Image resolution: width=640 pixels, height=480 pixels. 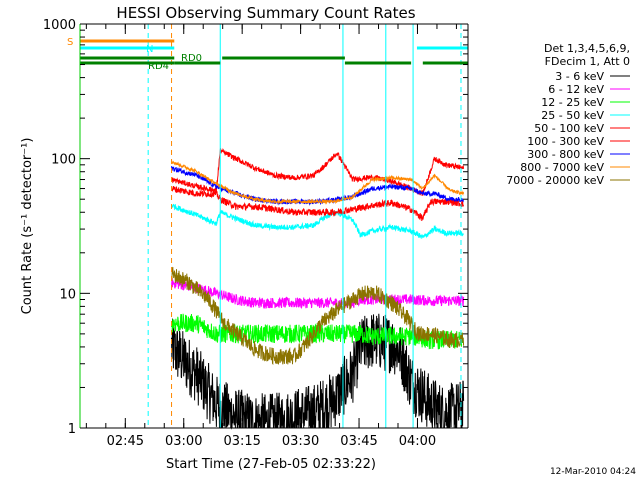 I want to click on flag-label-n: N, so click(x=149, y=49).